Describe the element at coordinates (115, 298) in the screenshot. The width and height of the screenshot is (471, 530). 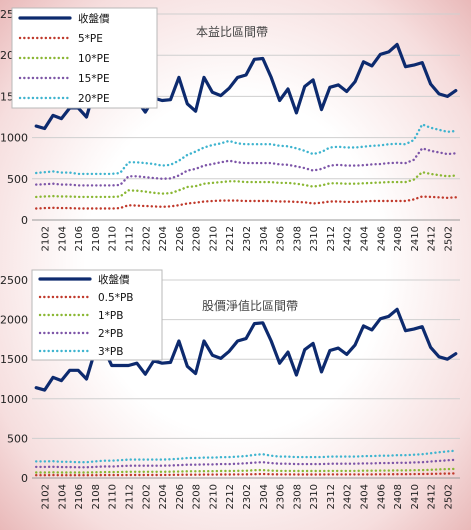
I see `legend-label: 0.5*PB` at that location.